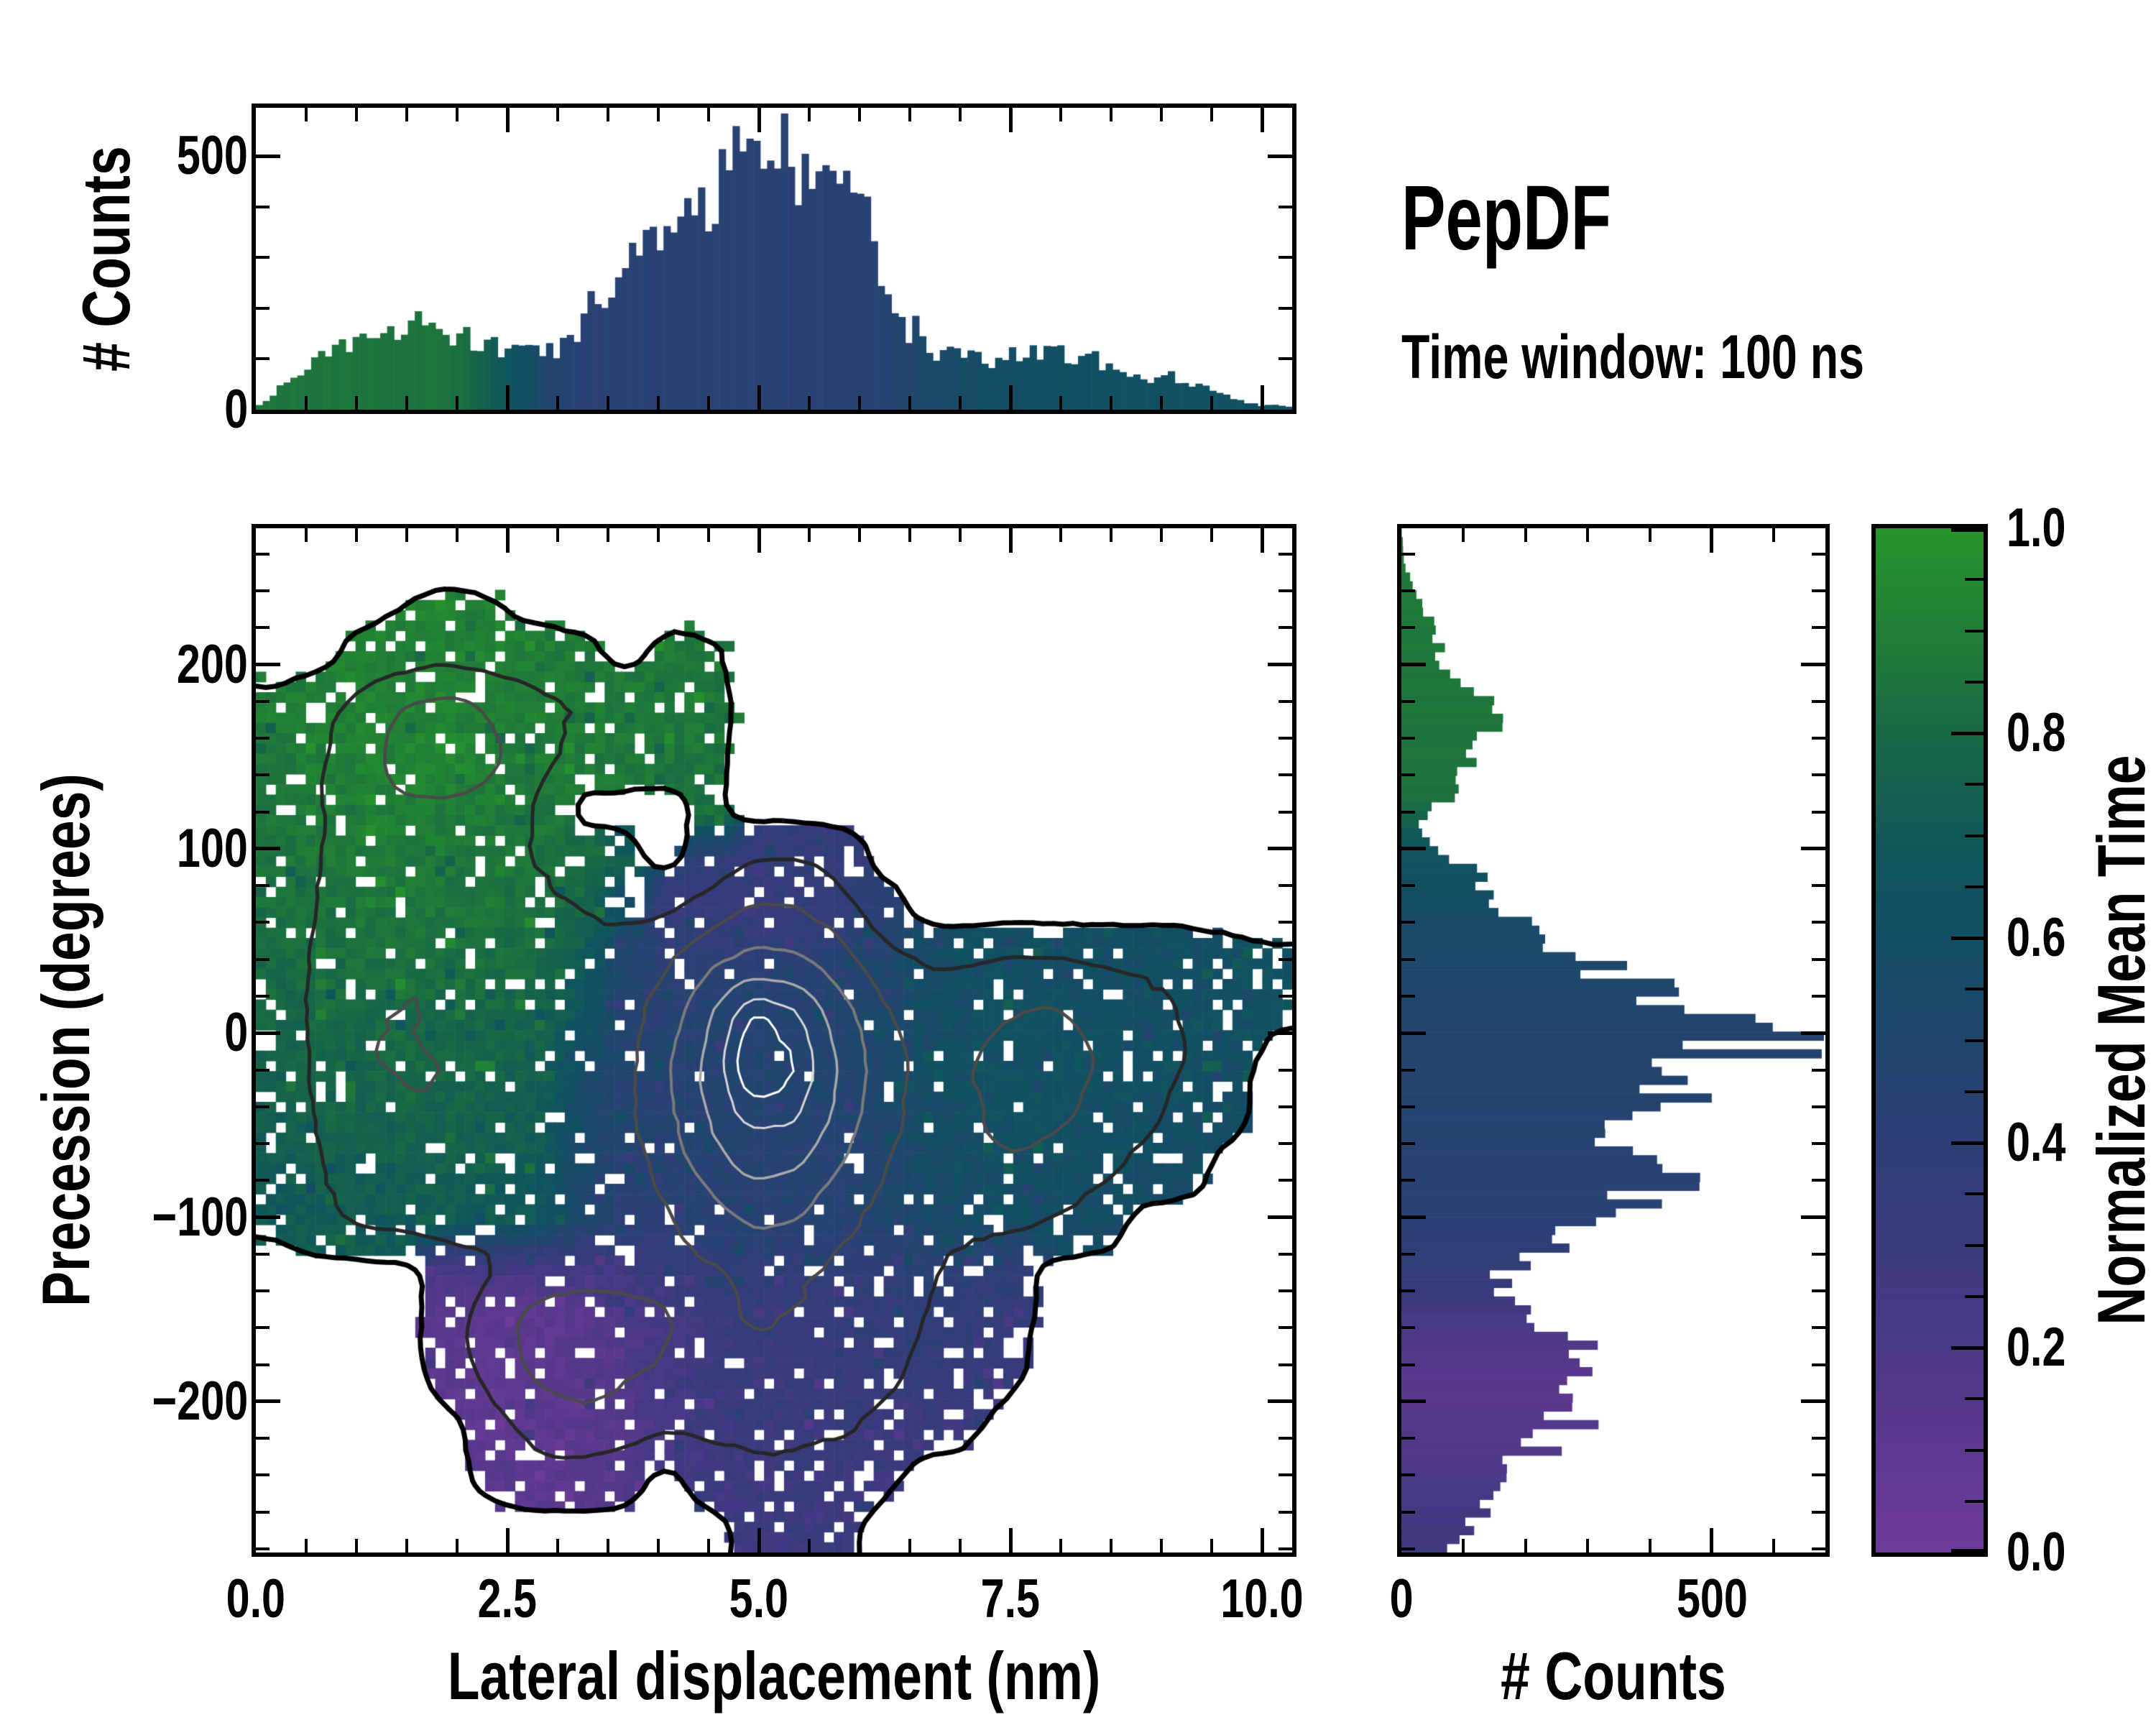 This screenshot has height=1725, width=2156. Describe the element at coordinates (774, 259) in the screenshot. I see `top-marginal-axes` at that location.